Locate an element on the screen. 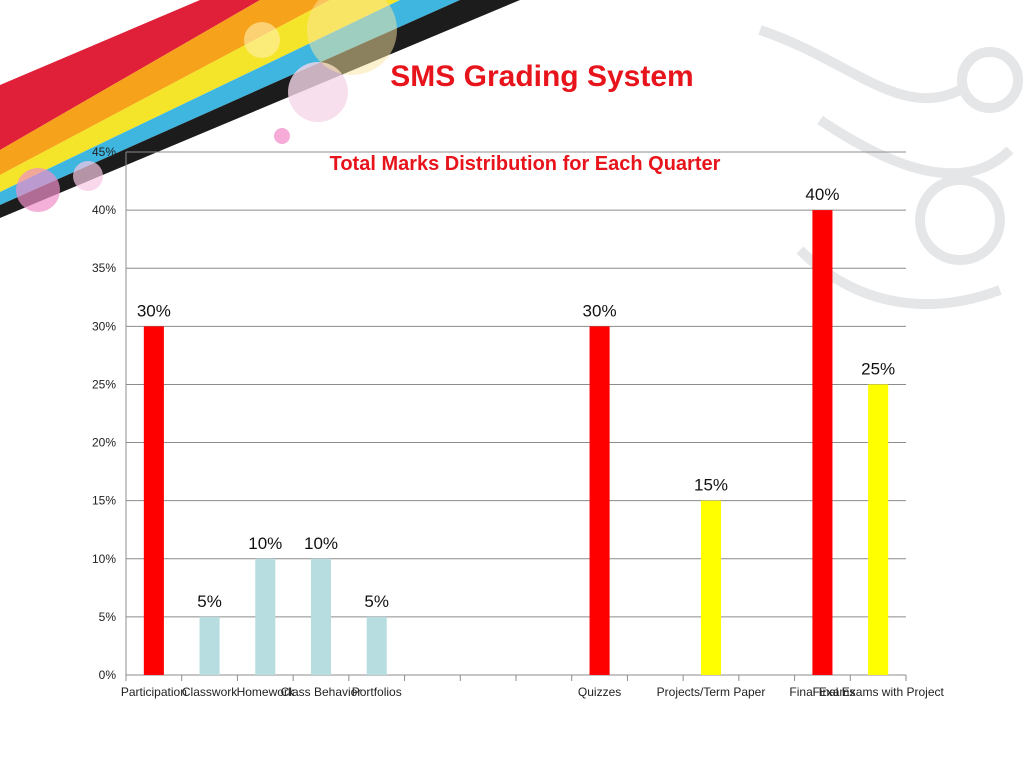  y-tick-label: 40% is located at coordinates (104, 210).